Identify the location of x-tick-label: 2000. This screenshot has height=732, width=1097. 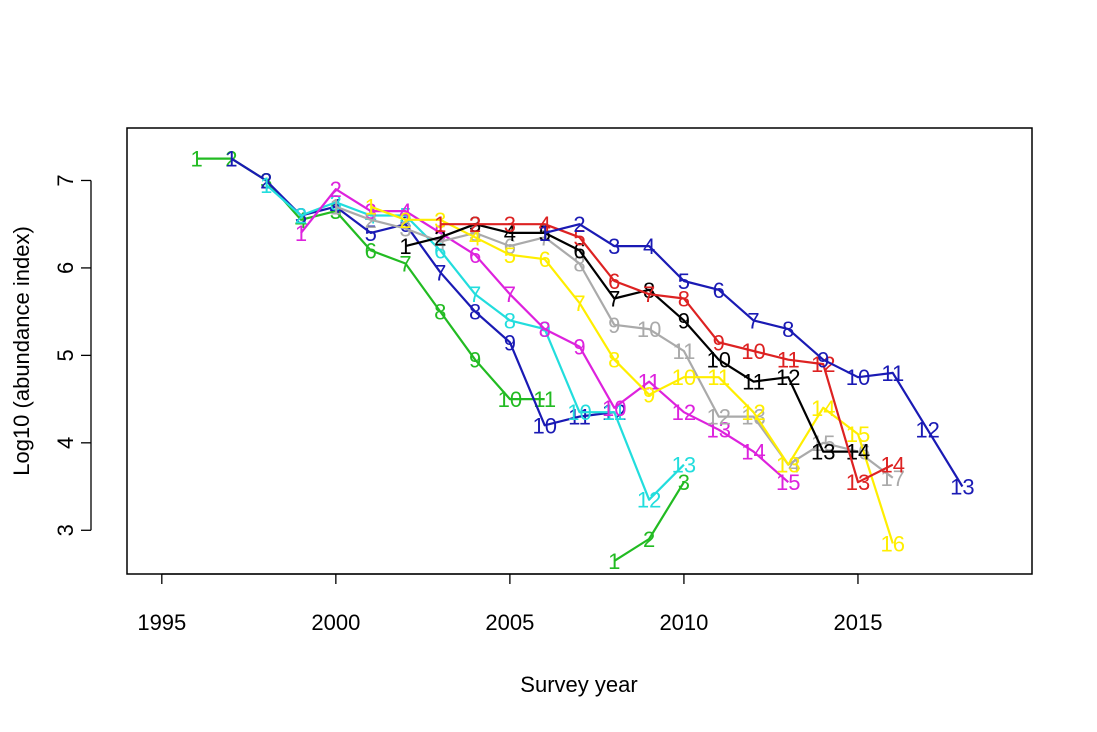
(335, 622).